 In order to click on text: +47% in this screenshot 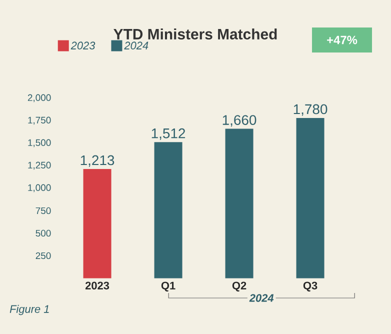, I will do `click(342, 40)`.